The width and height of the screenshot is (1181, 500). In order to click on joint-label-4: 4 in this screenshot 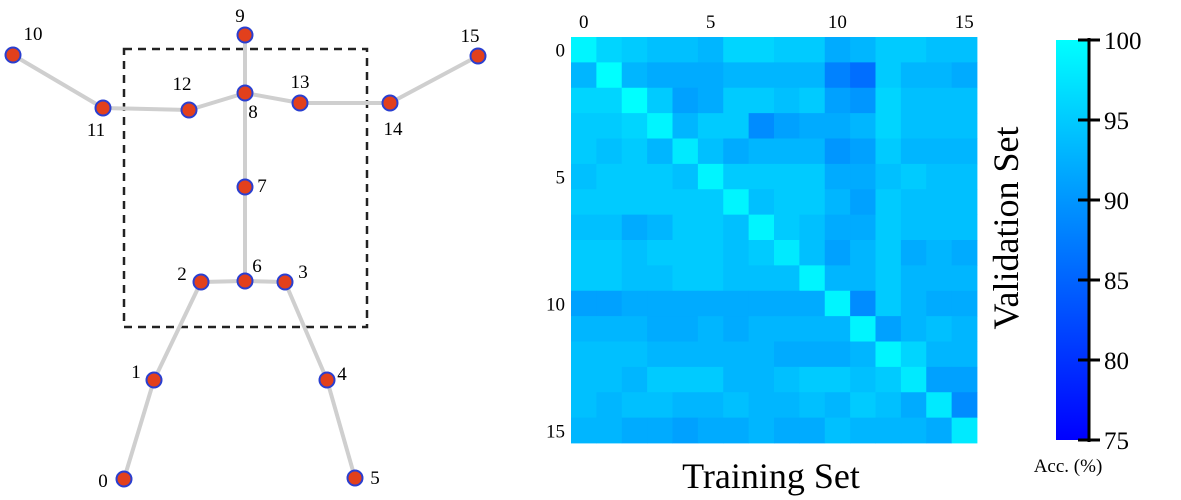, I will do `click(342, 374)`.